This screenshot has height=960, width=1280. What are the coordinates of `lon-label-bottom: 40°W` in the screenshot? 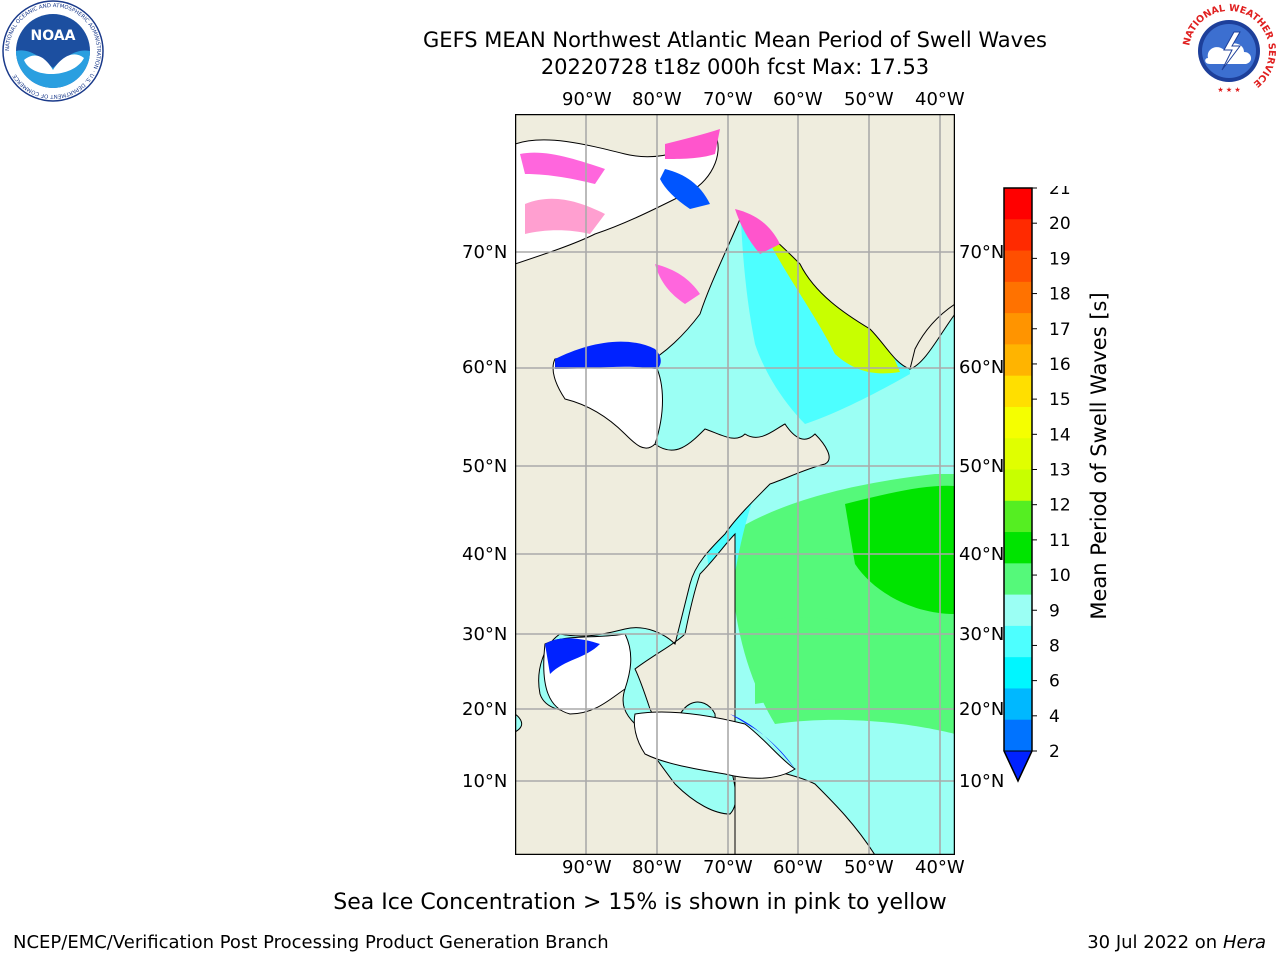 It's located at (940, 867).